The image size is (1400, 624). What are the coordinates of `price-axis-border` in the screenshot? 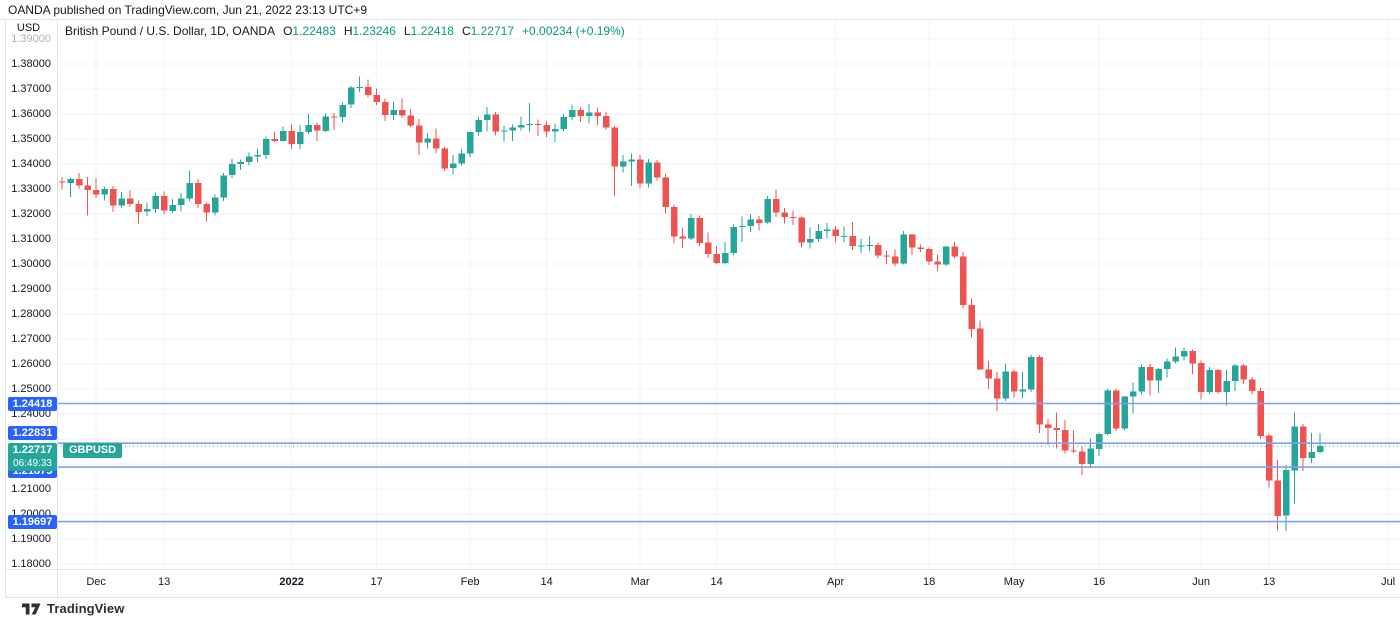 It's located at (57, 308).